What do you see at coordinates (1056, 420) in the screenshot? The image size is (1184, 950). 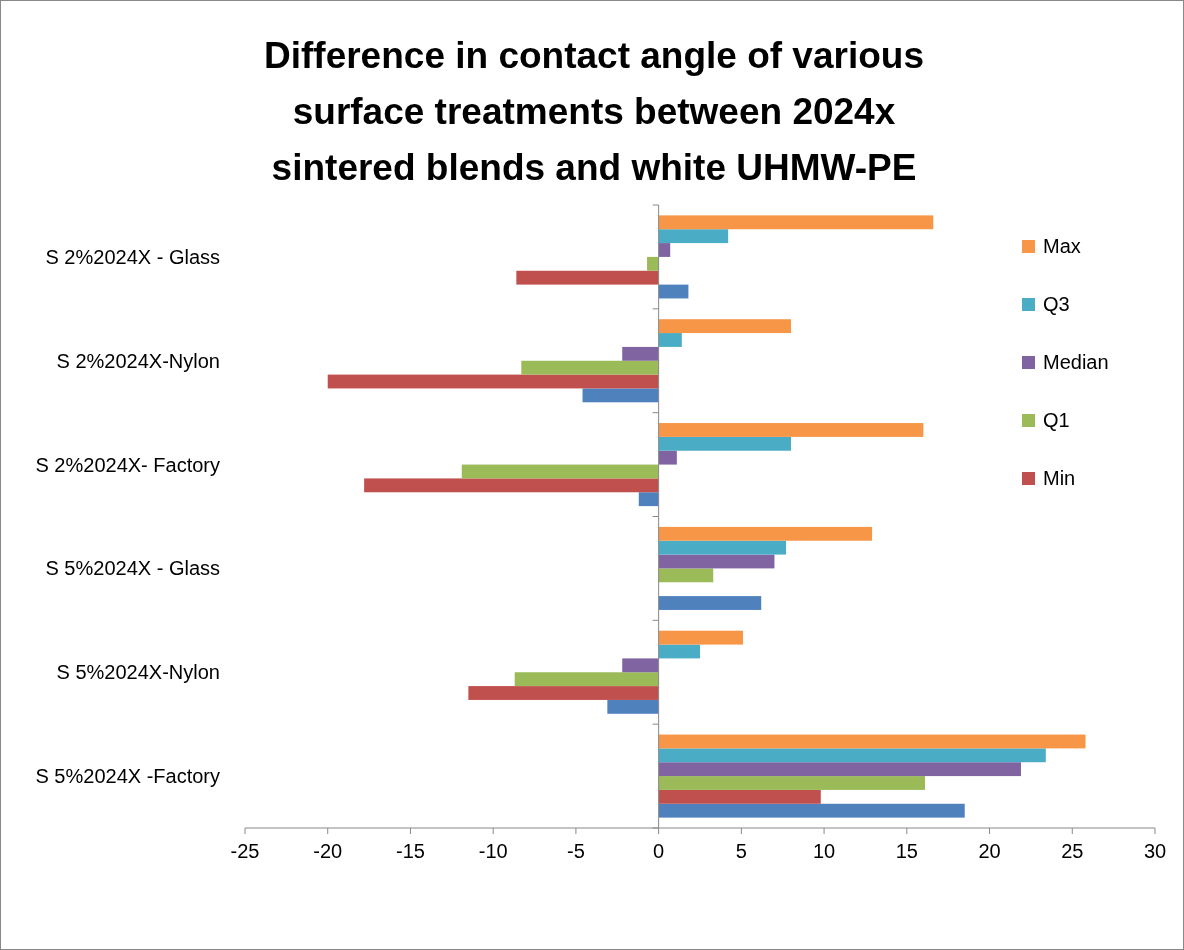 I see `legend-label: Q1` at bounding box center [1056, 420].